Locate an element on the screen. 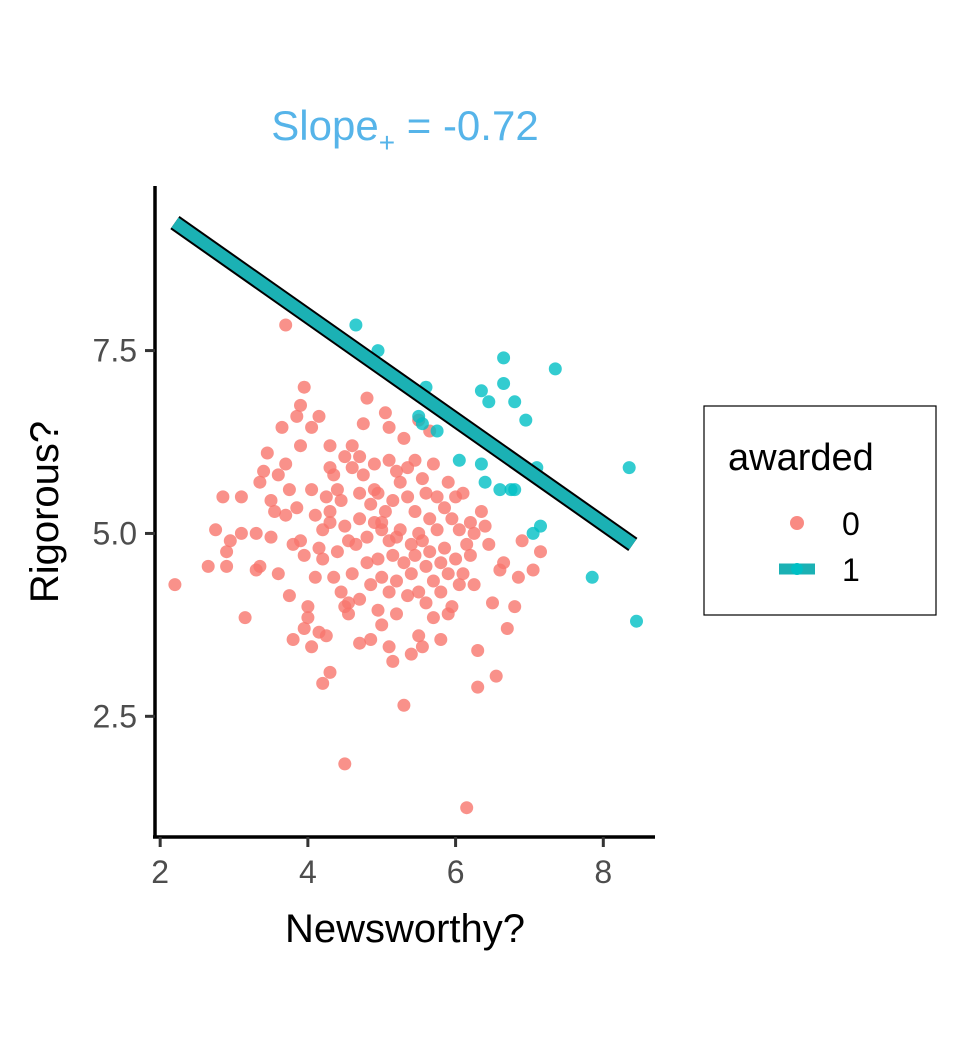 The height and width of the screenshot is (1056, 960). y-ticks: 2.5 5.0 7.5 is located at coordinates (124, 533).